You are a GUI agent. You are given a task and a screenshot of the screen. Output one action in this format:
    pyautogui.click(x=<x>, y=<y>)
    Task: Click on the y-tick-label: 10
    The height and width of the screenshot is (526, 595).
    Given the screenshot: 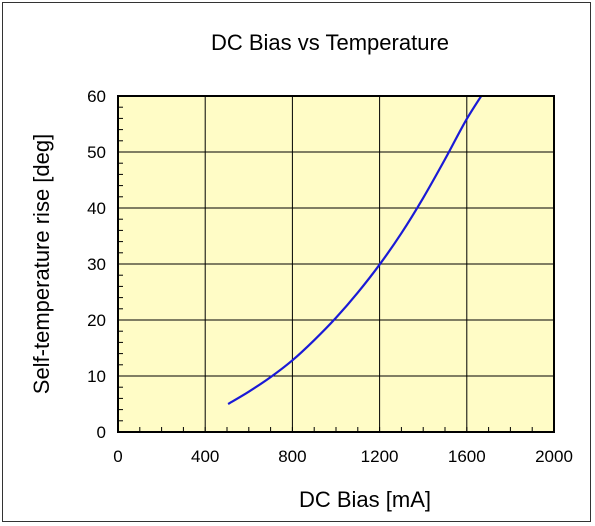 What is the action you would take?
    pyautogui.click(x=96, y=376)
    